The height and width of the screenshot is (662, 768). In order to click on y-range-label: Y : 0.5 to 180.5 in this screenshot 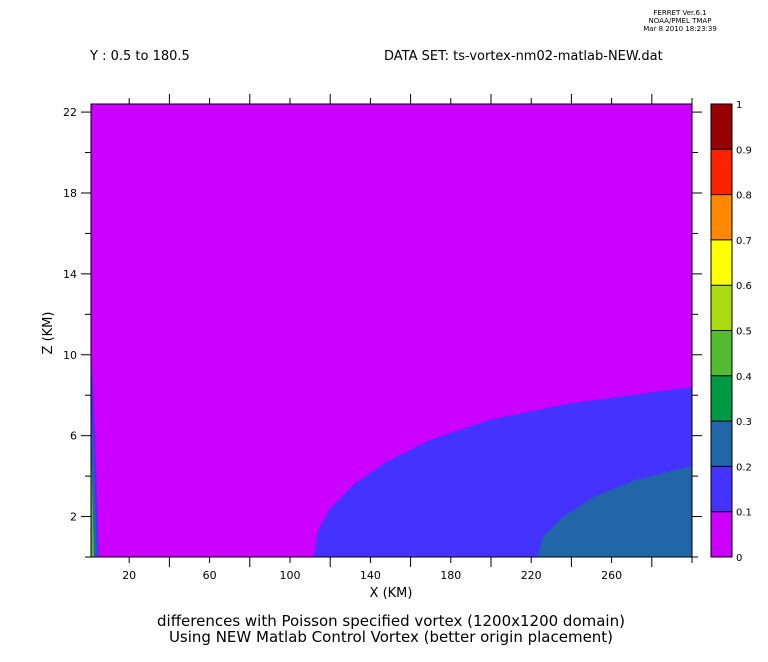, I will do `click(139, 56)`.